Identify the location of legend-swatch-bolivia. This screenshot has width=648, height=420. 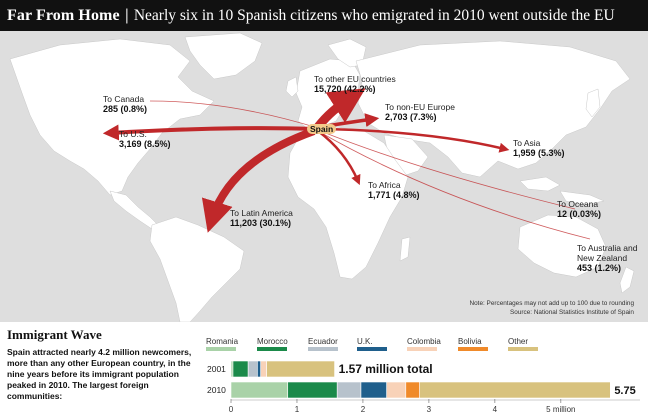
(473, 349).